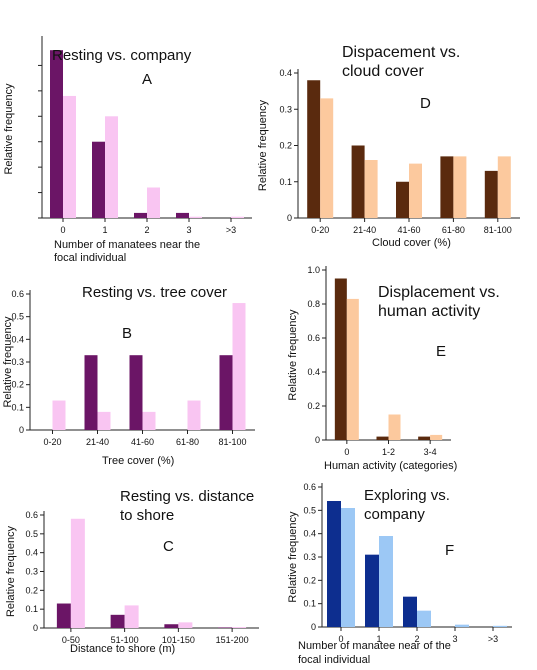  What do you see at coordinates (317, 440) in the screenshot?
I see `panel-e-y-tick-label: 0` at bounding box center [317, 440].